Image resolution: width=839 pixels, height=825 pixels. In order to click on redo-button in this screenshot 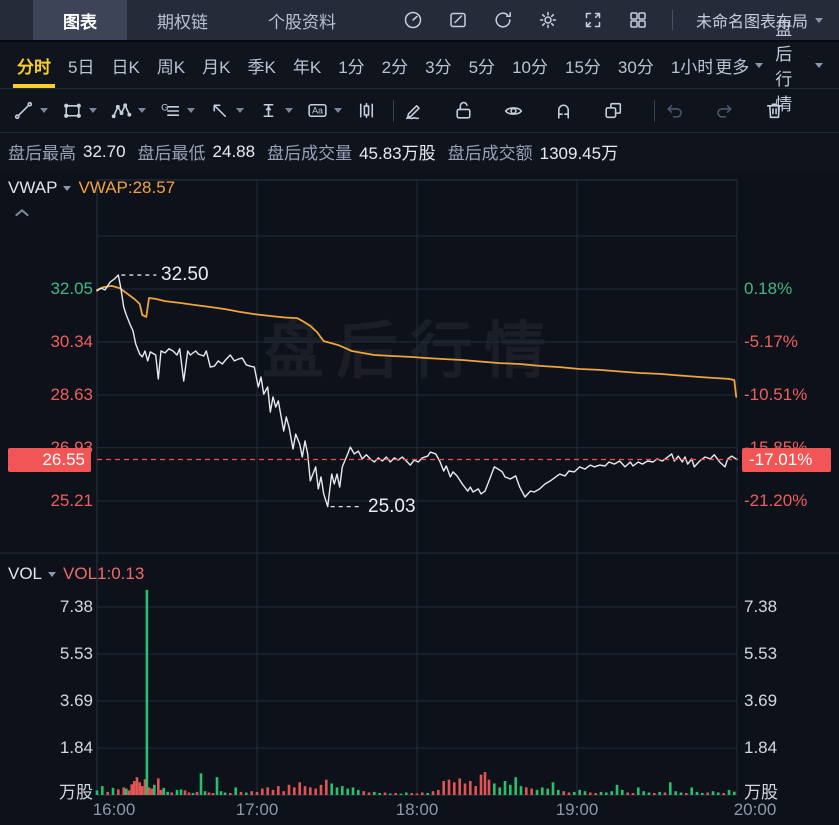, I will do `click(724, 110)`.